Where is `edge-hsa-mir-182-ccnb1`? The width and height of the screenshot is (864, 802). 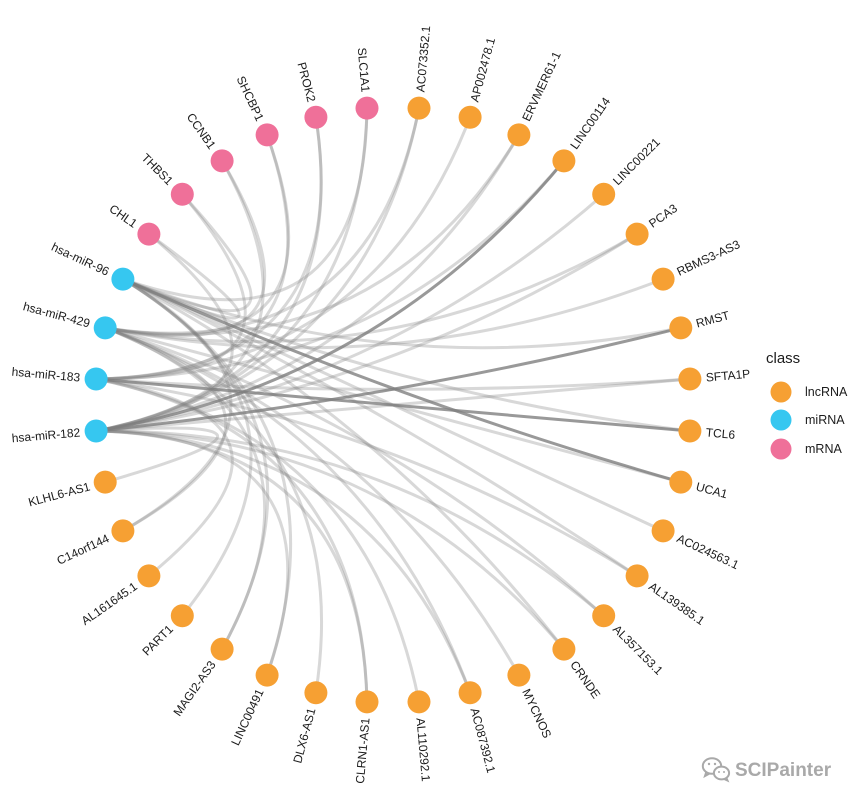 edge-hsa-mir-182-ccnb1 is located at coordinates (179, 296).